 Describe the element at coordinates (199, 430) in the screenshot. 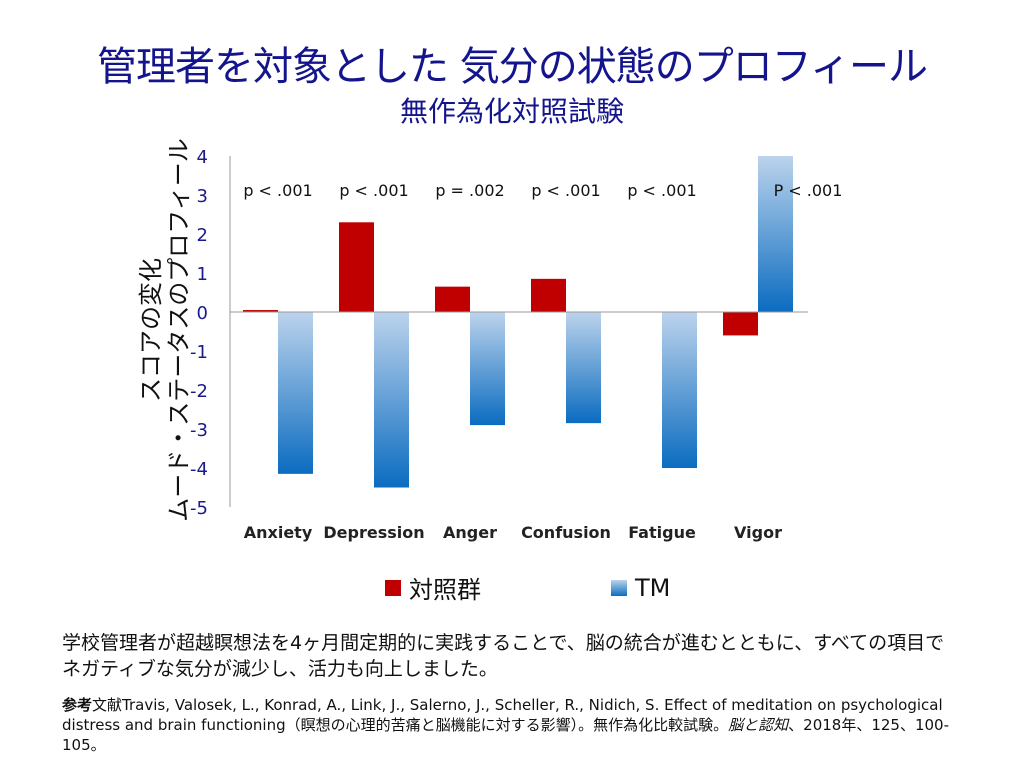

I see `y-tick-label: -3` at that location.